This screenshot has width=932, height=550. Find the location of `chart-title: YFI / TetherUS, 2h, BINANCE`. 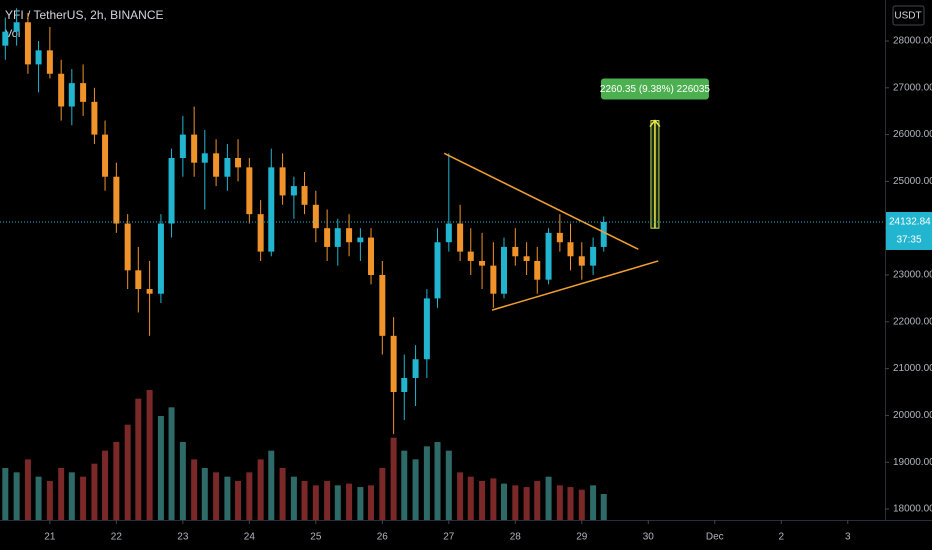

chart-title: YFI / TetherUS, 2h, BINANCE is located at coordinates (84, 15).